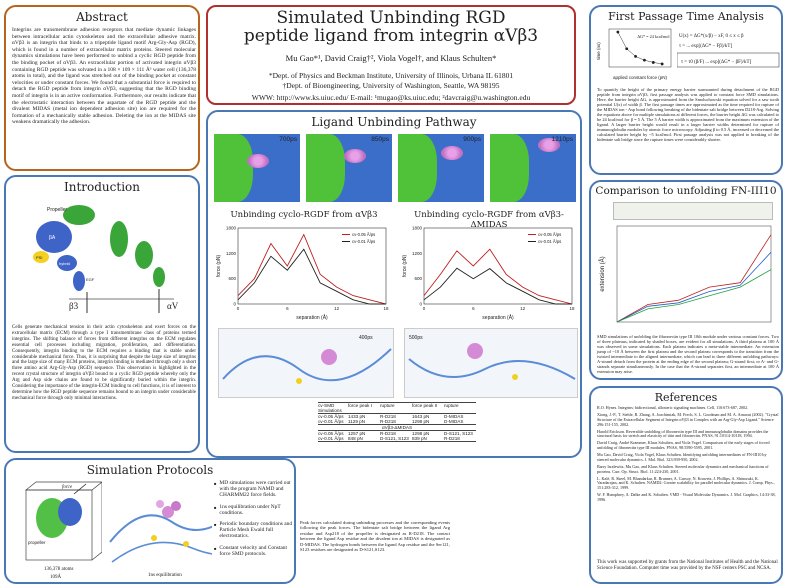 The height and width of the screenshot is (588, 787). I want to click on binding-site-ribbon2, so click(161, 552).